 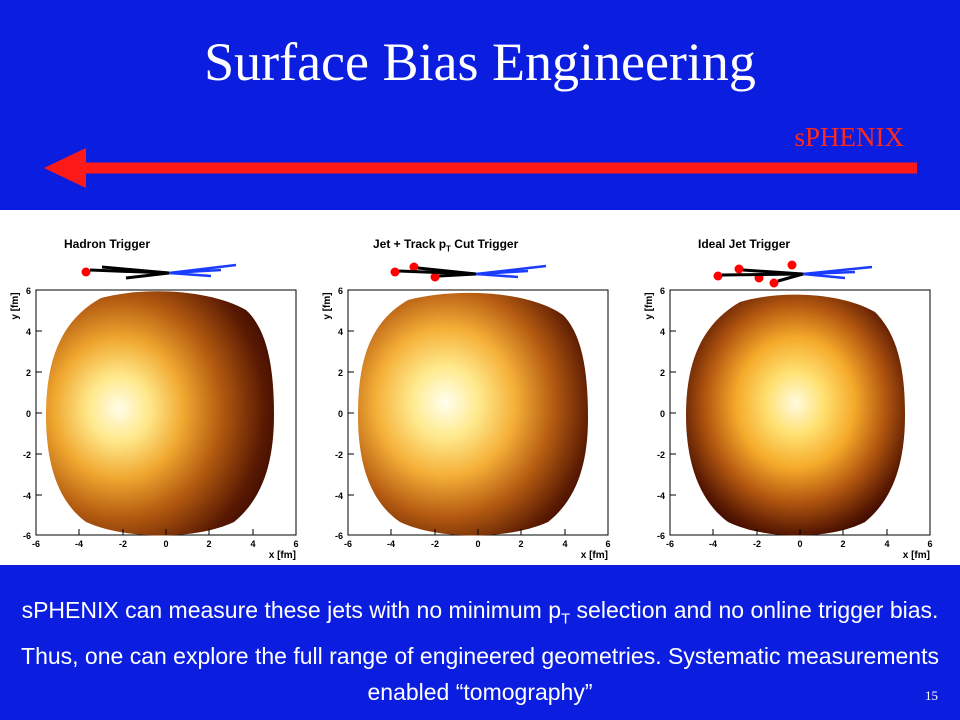 I want to click on plot-title: Hadron Trigger, so click(x=107, y=244).